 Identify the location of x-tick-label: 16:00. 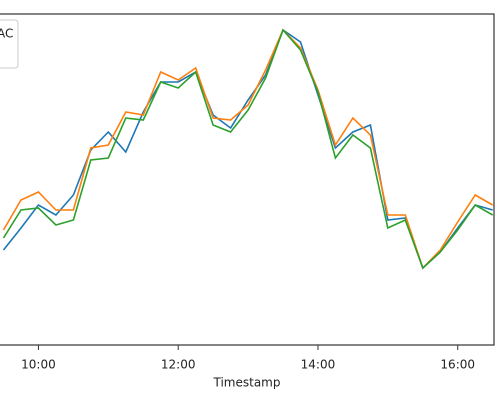
(457, 365).